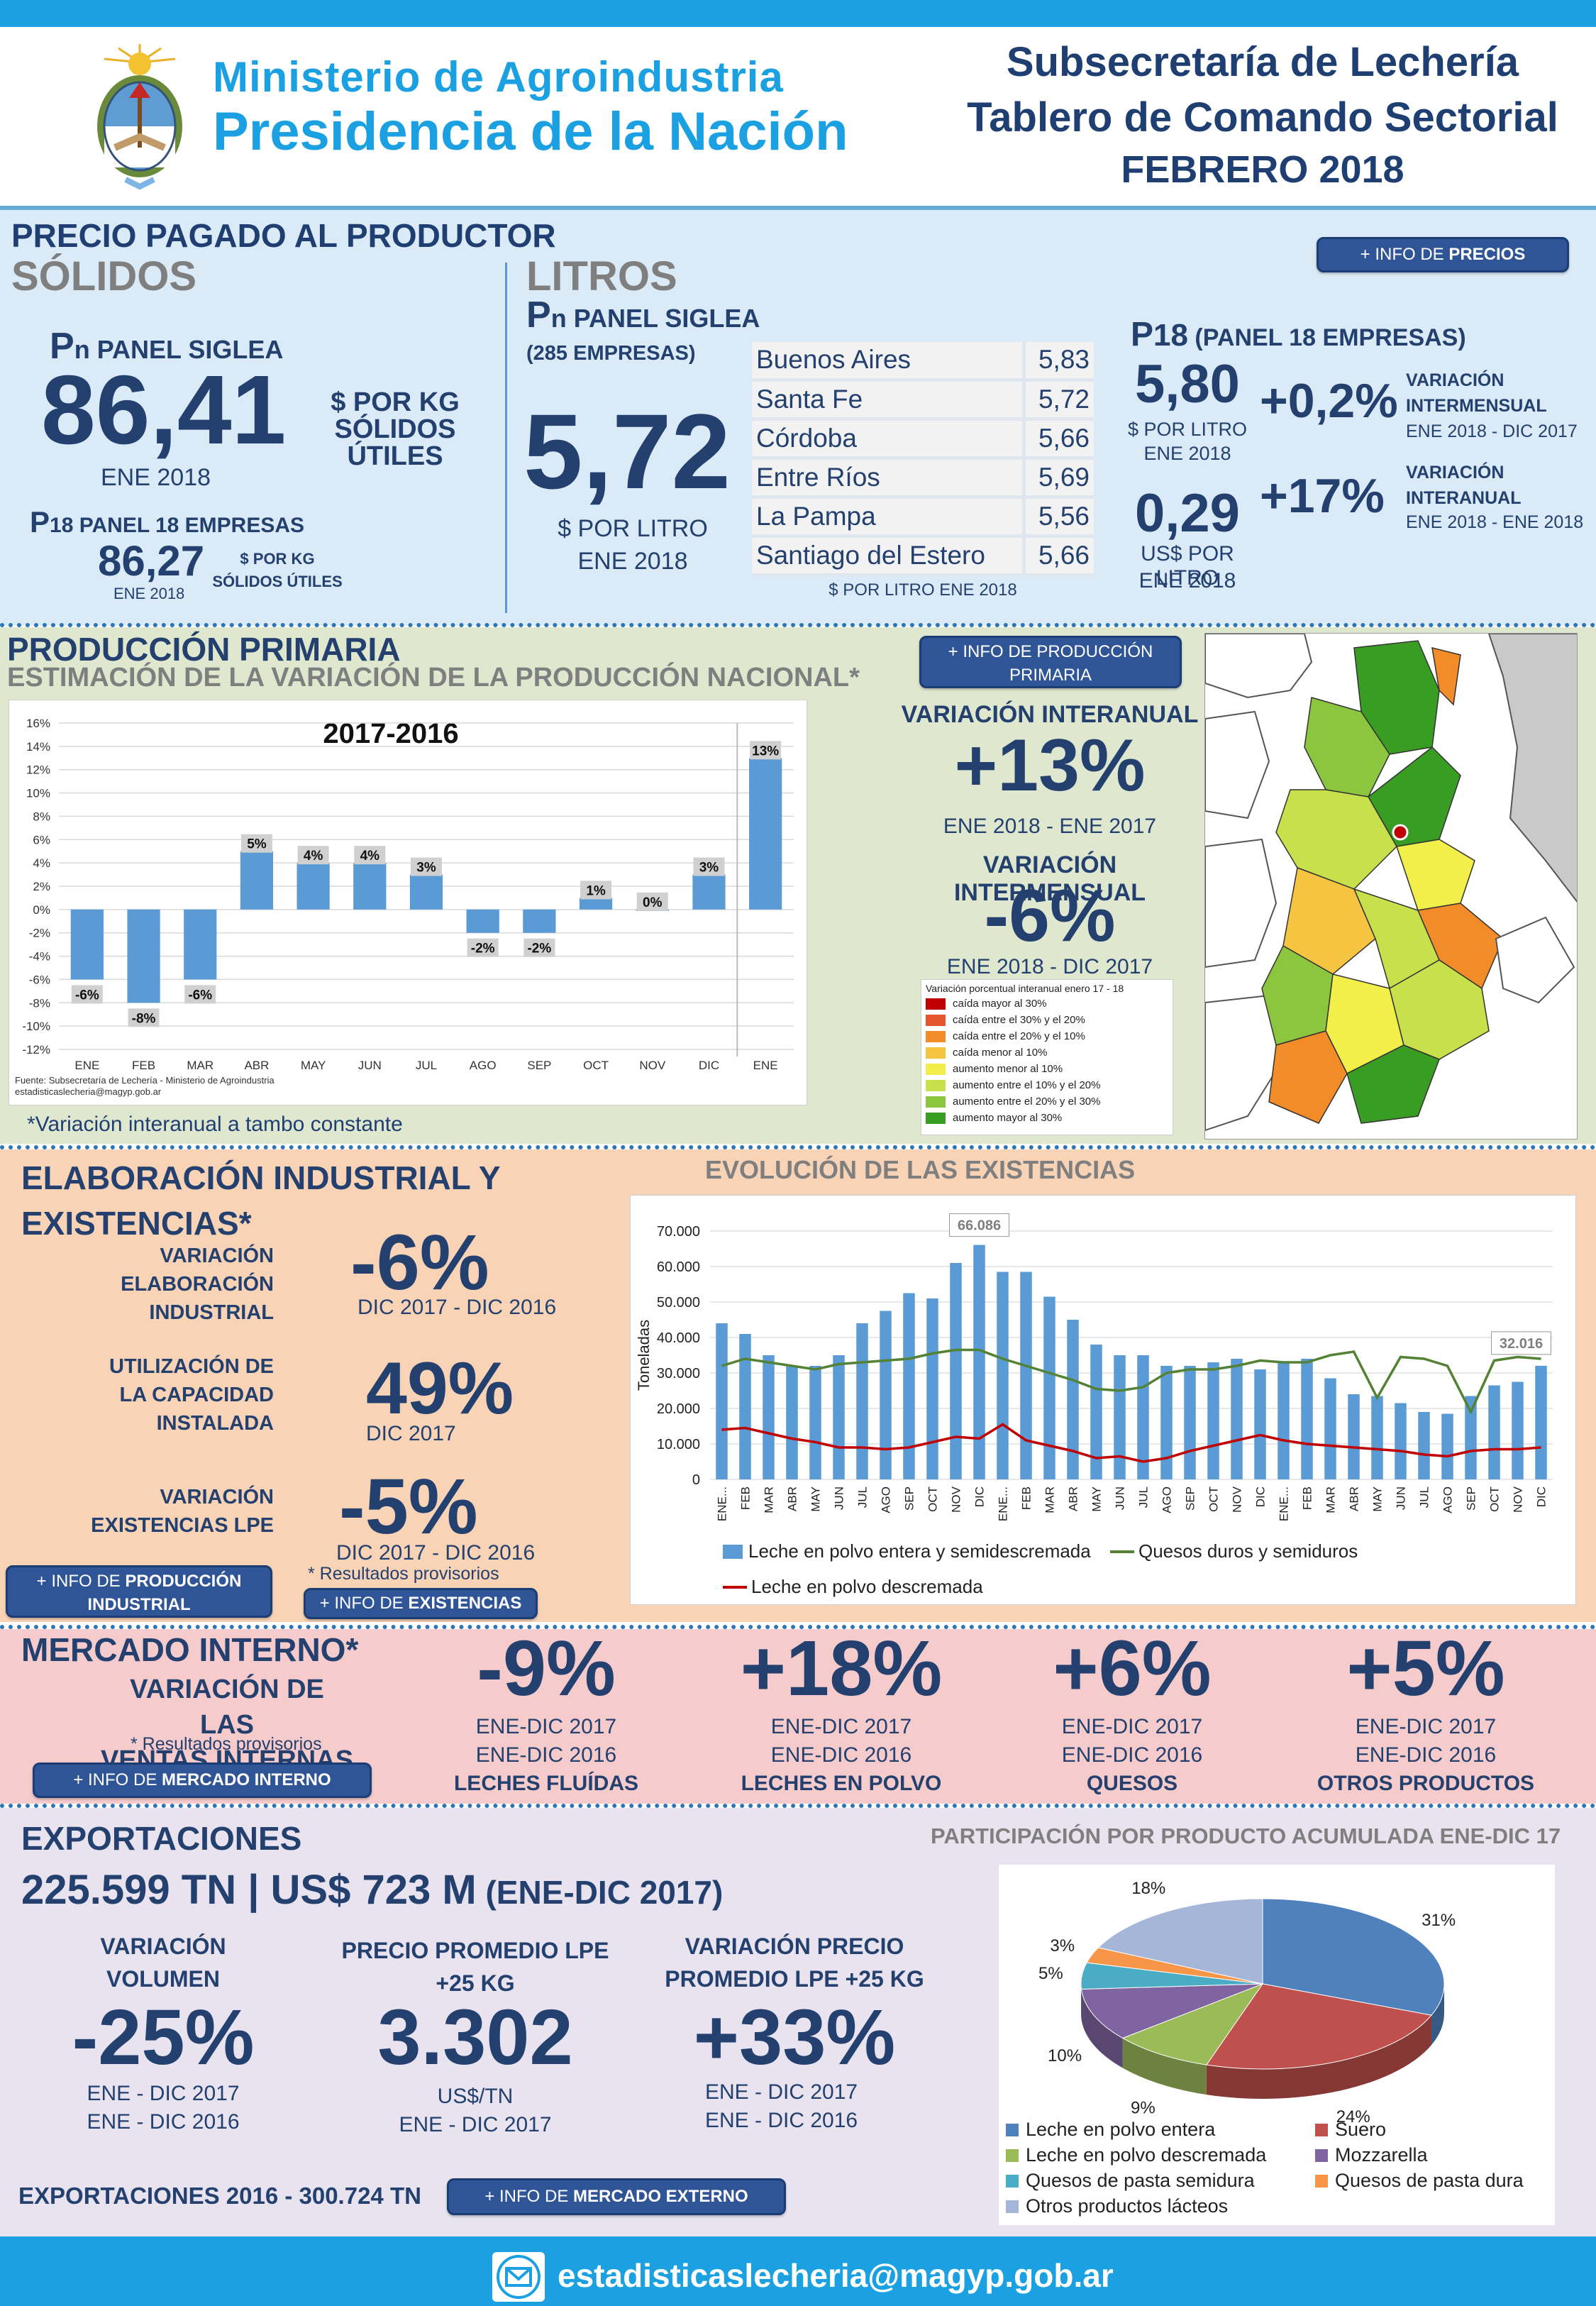 Image resolution: width=1596 pixels, height=2306 pixels. Describe the element at coordinates (475, 2037) in the screenshot. I see `export-precio-value: 3.302` at that location.